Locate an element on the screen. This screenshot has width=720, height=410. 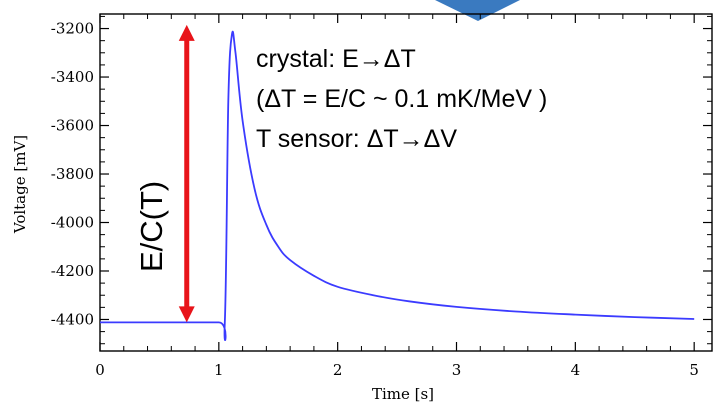
y-tick-label: -3200 is located at coordinates (72, 29).